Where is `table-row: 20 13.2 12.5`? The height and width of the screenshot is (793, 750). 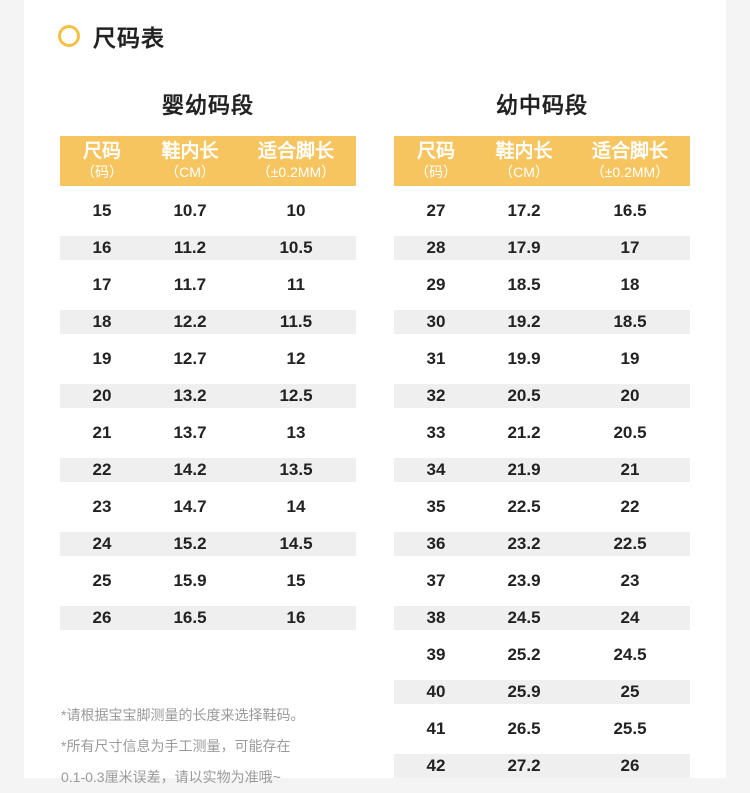
table-row: 20 13.2 12.5 is located at coordinates (208, 396).